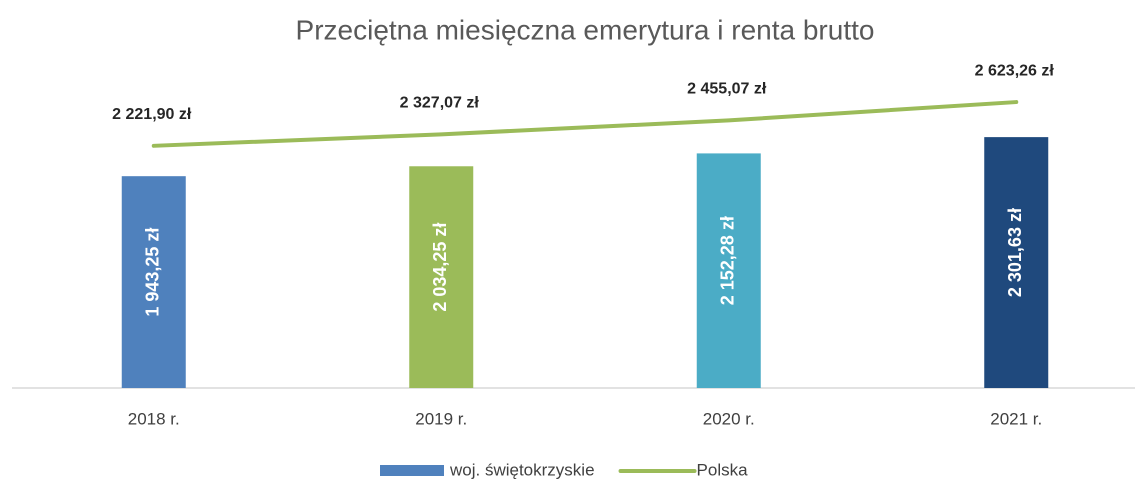 This screenshot has width=1147, height=483. What do you see at coordinates (522, 469) in the screenshot?
I see `legend-label: woj. świętokrzyskie` at bounding box center [522, 469].